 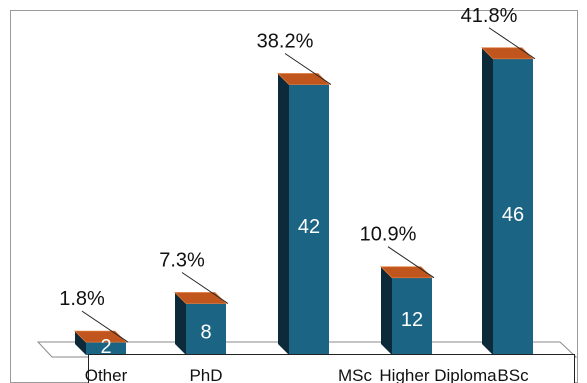 I want to click on bar-0: 2 1.8%, so click(x=94, y=323).